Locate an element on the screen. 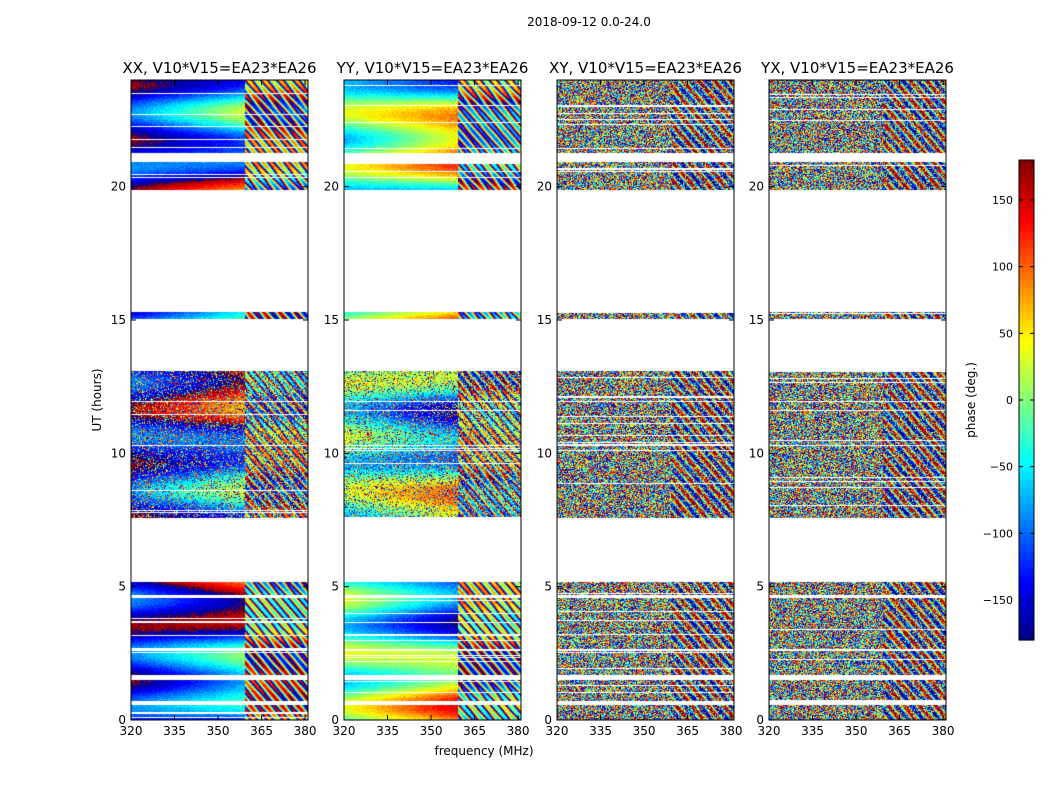 The height and width of the screenshot is (800, 1050). y-tick-label: 0 is located at coordinates (122, 720).